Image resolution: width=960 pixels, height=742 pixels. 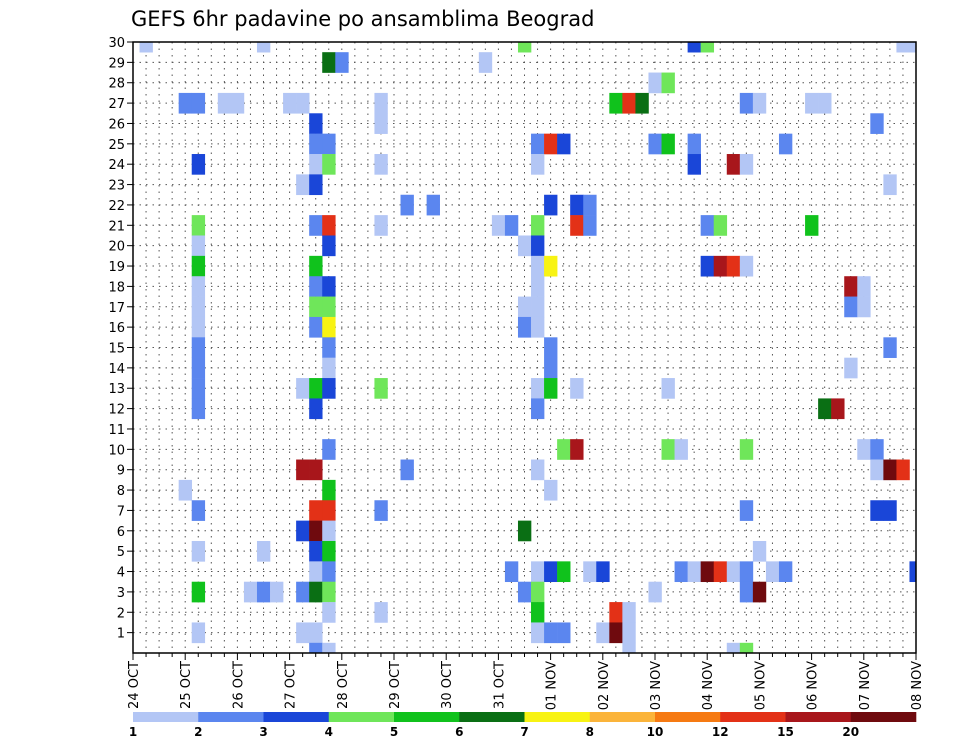 I want to click on colorbar-label: 7, so click(x=524, y=732).